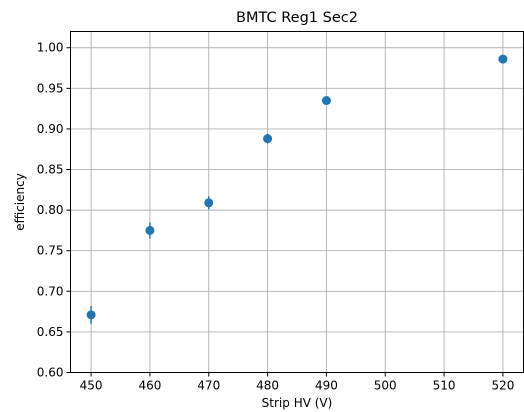 This screenshot has width=524, height=412. I want to click on x-tick-label: 500, so click(385, 386).